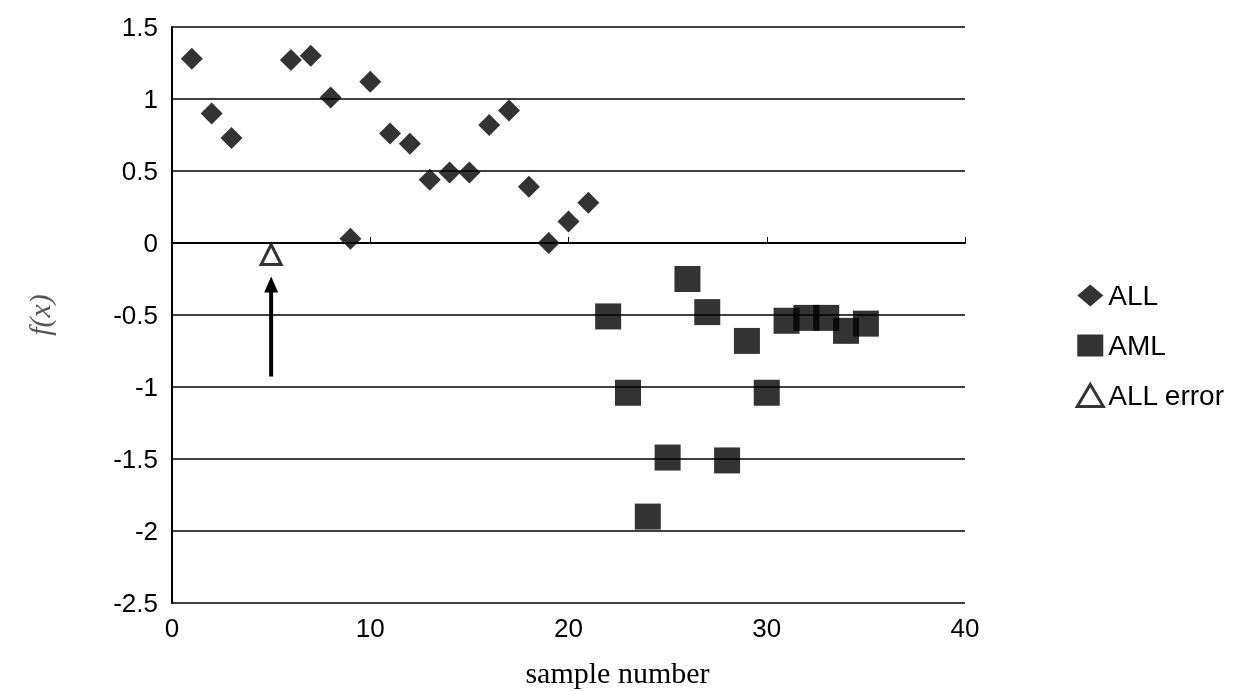  Describe the element at coordinates (146, 387) in the screenshot. I see `y-tick-label: -1` at that location.